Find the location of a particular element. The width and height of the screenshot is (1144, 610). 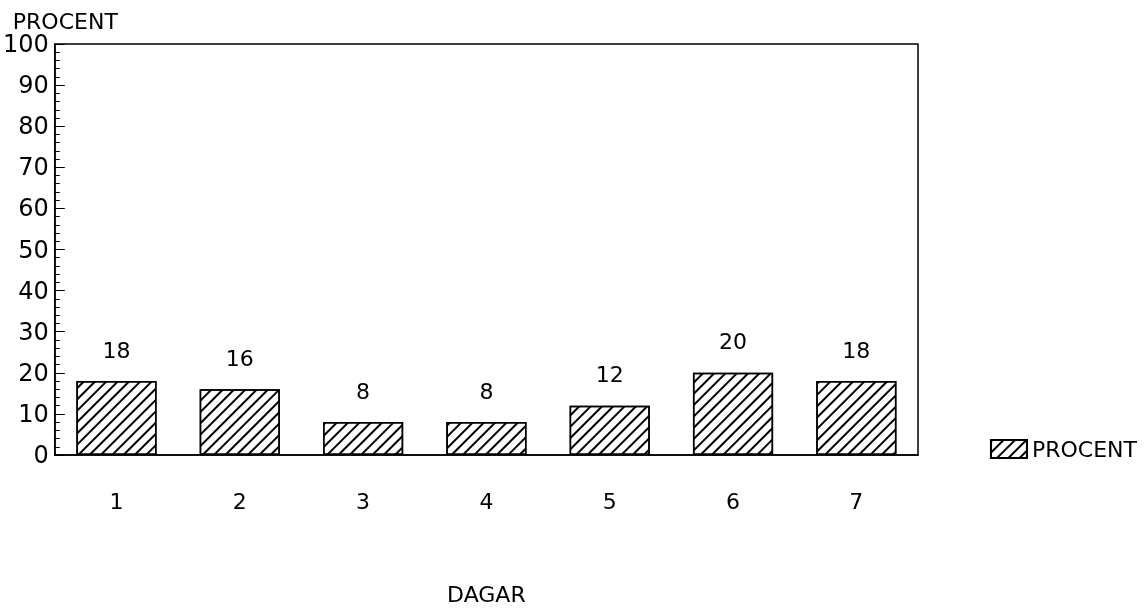

x-tick-label: 3 is located at coordinates (363, 501).